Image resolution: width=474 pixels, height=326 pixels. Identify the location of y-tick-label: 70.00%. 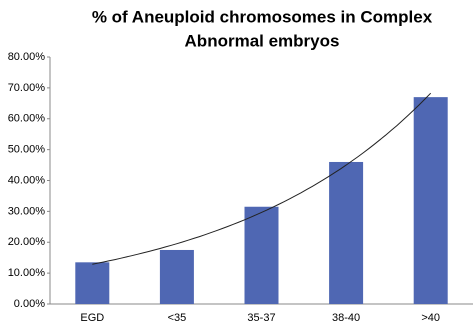
(27, 88).